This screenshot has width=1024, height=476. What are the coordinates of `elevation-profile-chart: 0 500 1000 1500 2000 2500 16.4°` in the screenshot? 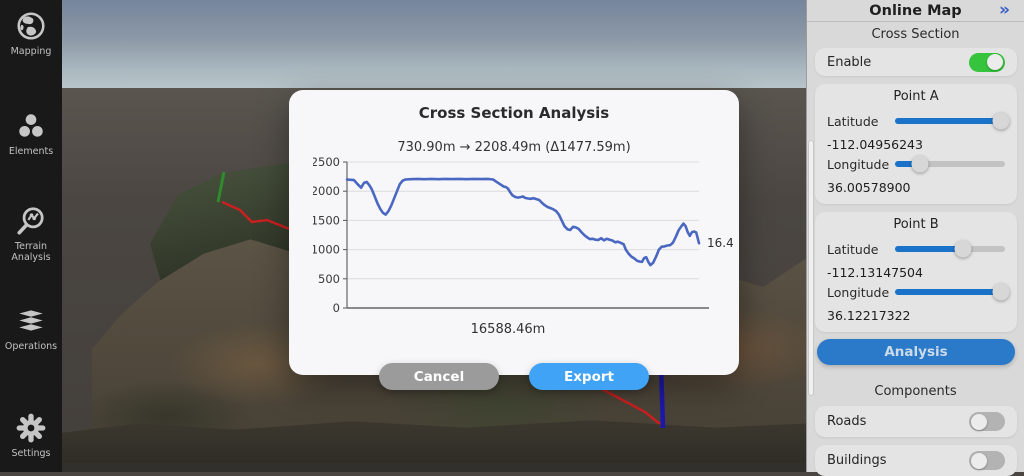 It's located at (525, 236).